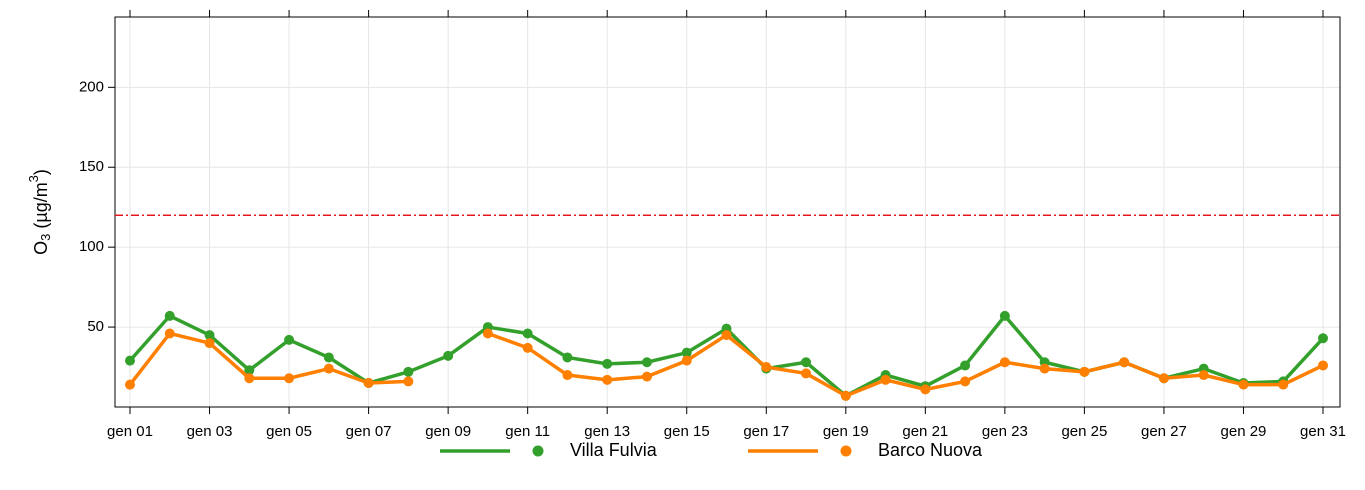 The height and width of the screenshot is (490, 1365). I want to click on x-tick-label: gen 23, so click(1005, 431).